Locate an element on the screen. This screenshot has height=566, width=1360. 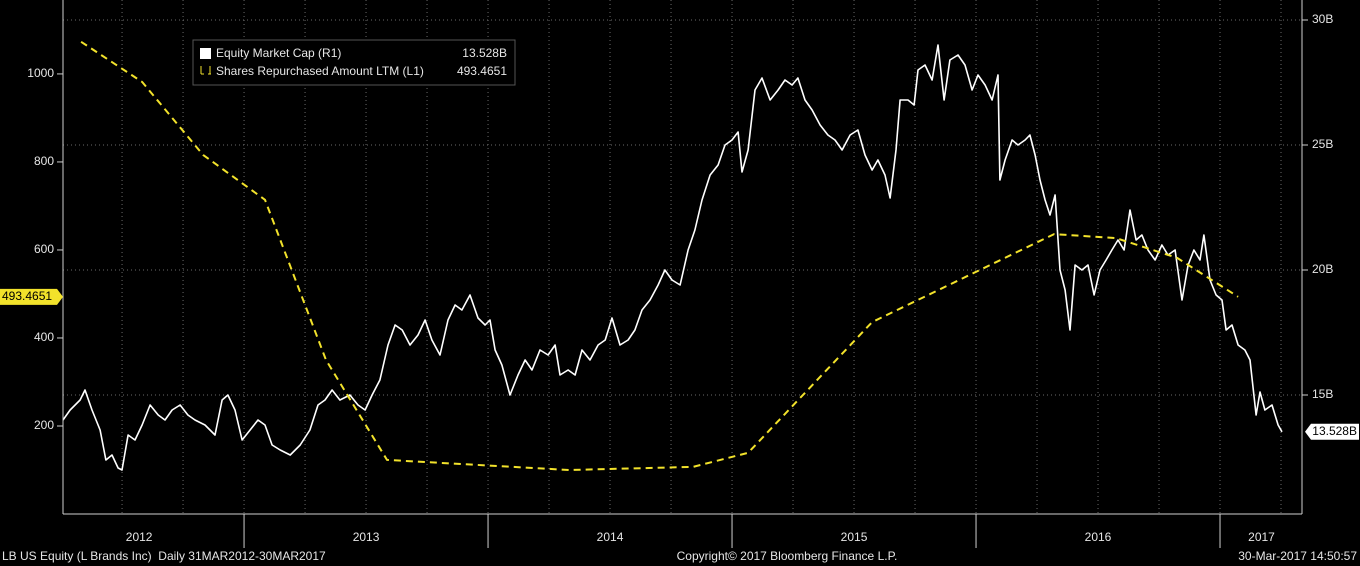
x-tick-label: 2014 is located at coordinates (610, 537).